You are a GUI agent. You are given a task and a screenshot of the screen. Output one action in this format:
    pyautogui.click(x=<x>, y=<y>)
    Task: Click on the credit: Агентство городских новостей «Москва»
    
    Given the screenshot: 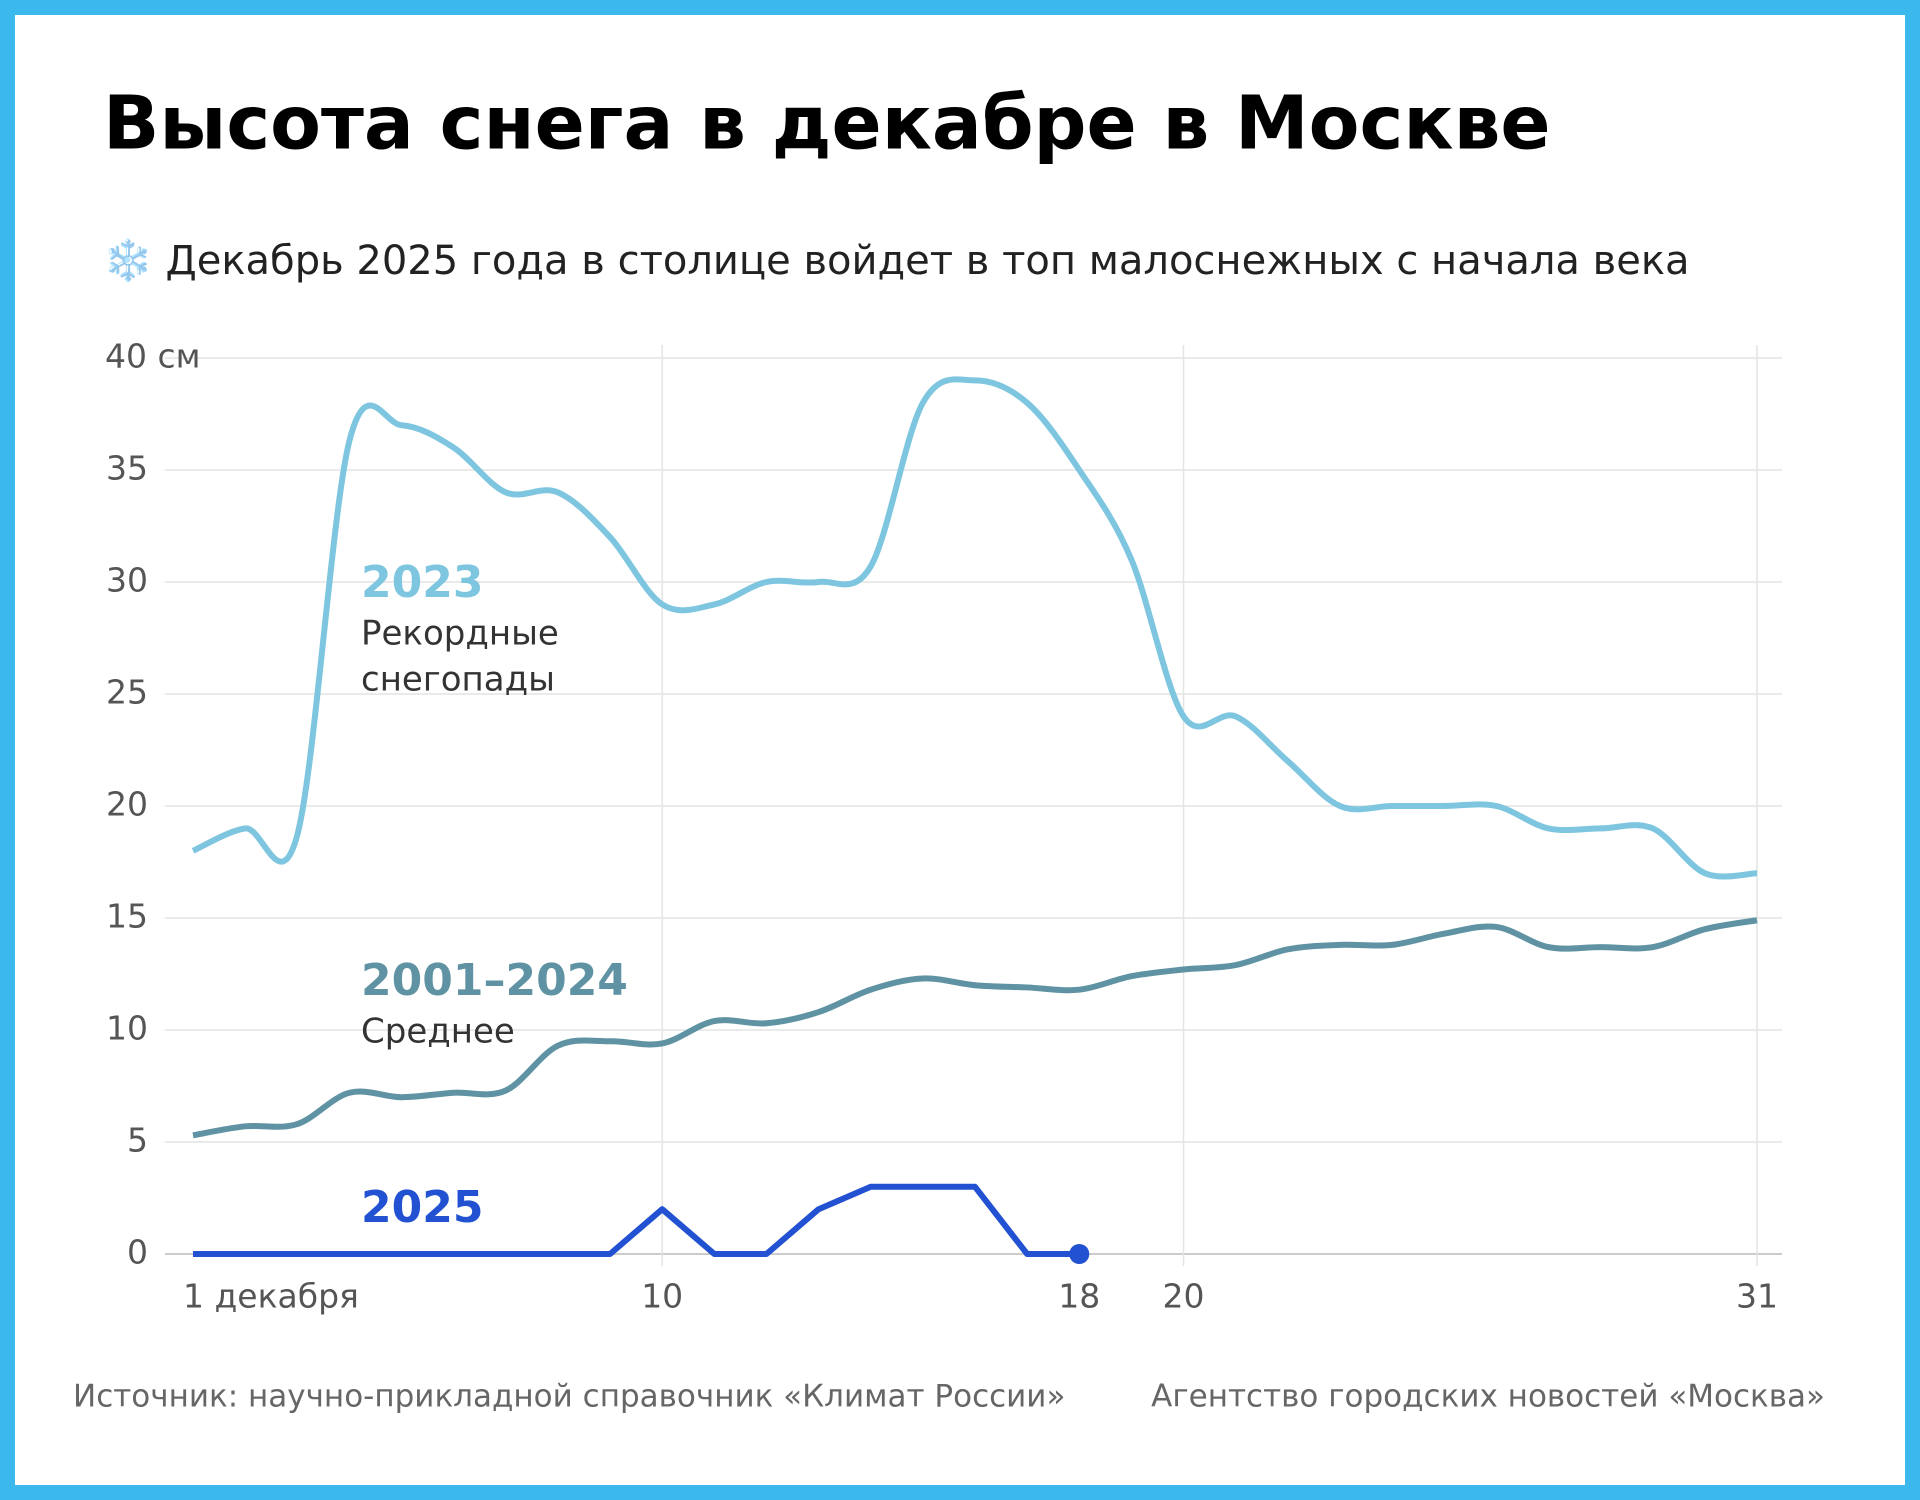 What is the action you would take?
    pyautogui.click(x=1488, y=1397)
    